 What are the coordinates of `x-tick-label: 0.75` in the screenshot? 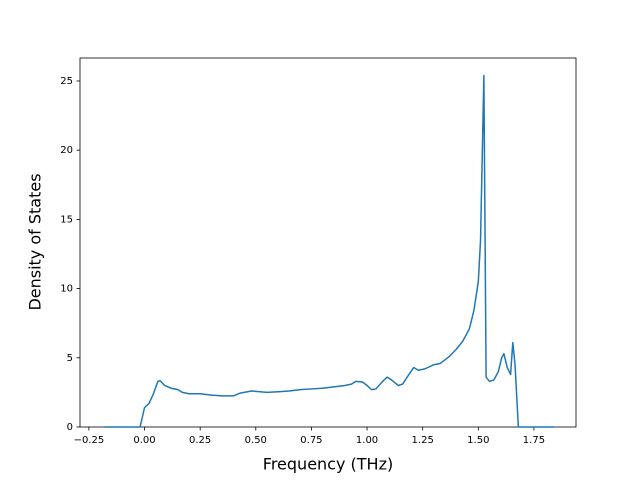 It's located at (311, 440).